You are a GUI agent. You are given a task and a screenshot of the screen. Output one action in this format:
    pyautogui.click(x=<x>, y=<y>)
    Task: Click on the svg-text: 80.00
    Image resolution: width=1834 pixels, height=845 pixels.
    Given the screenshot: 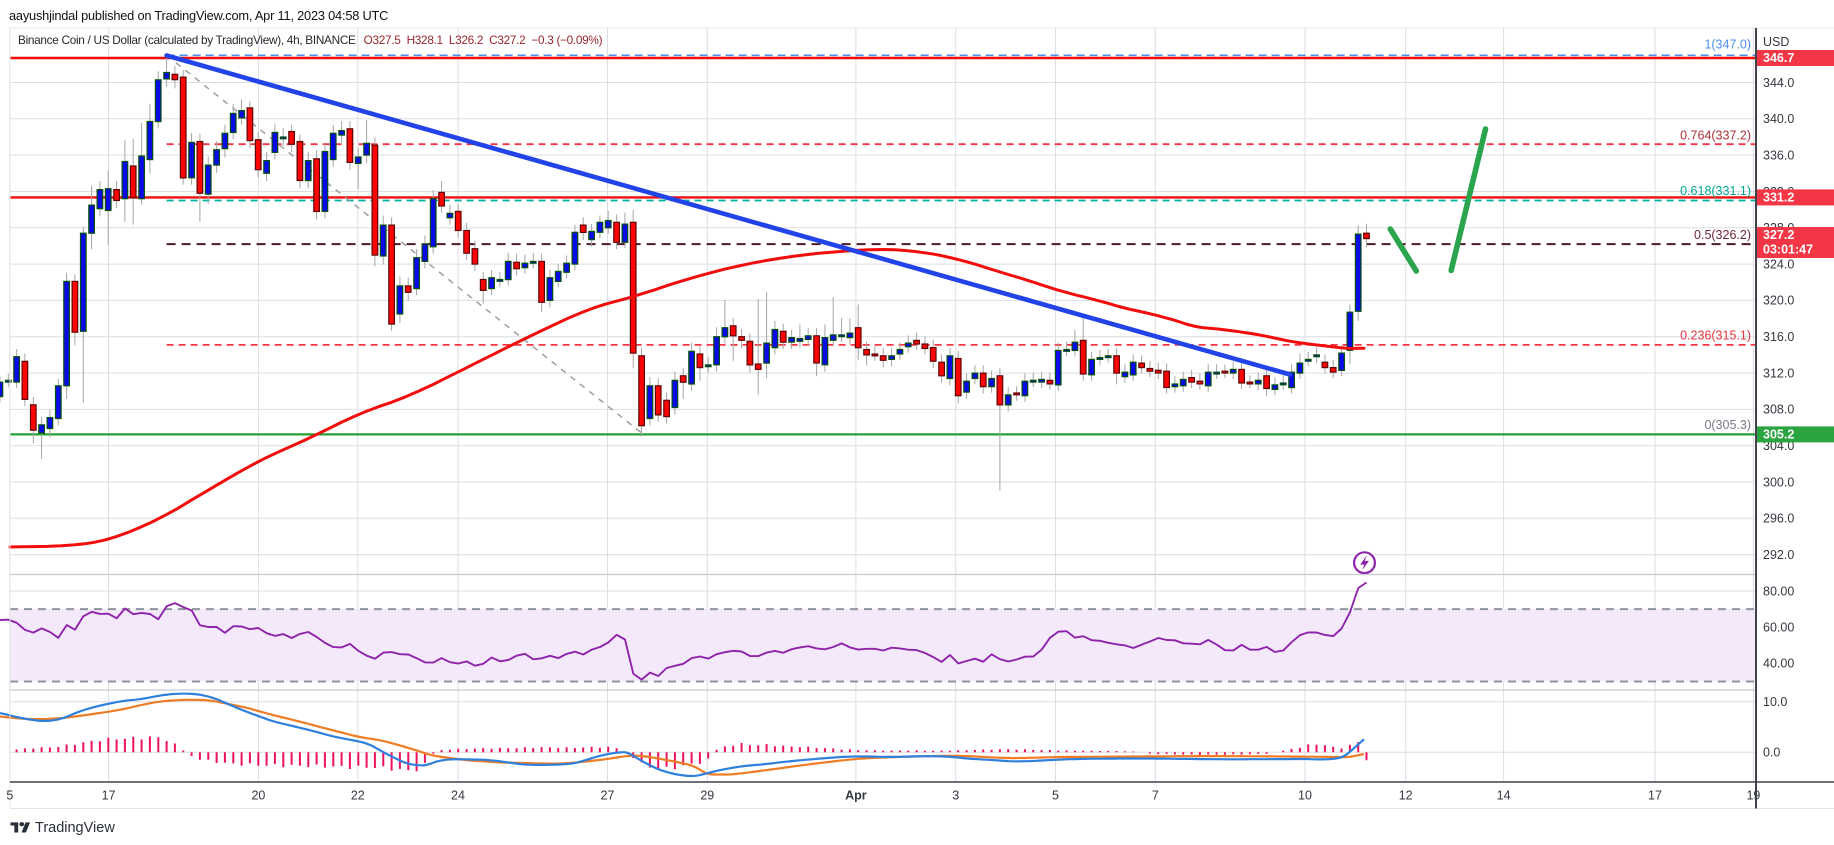 What is the action you would take?
    pyautogui.click(x=1778, y=591)
    